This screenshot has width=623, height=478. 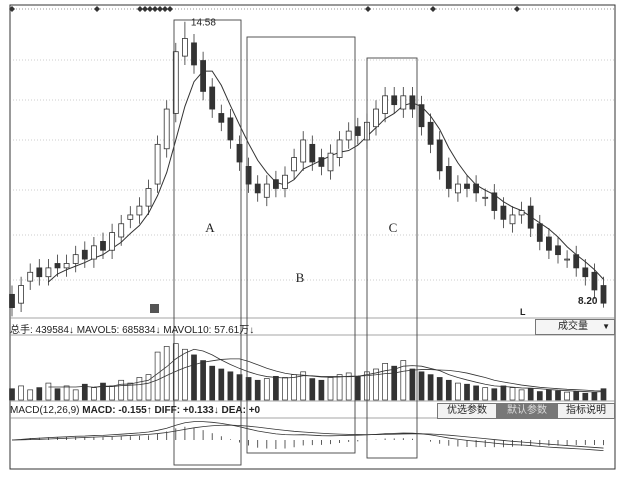 I want to click on optimize-params-button: 优选参数, so click(x=467, y=411).